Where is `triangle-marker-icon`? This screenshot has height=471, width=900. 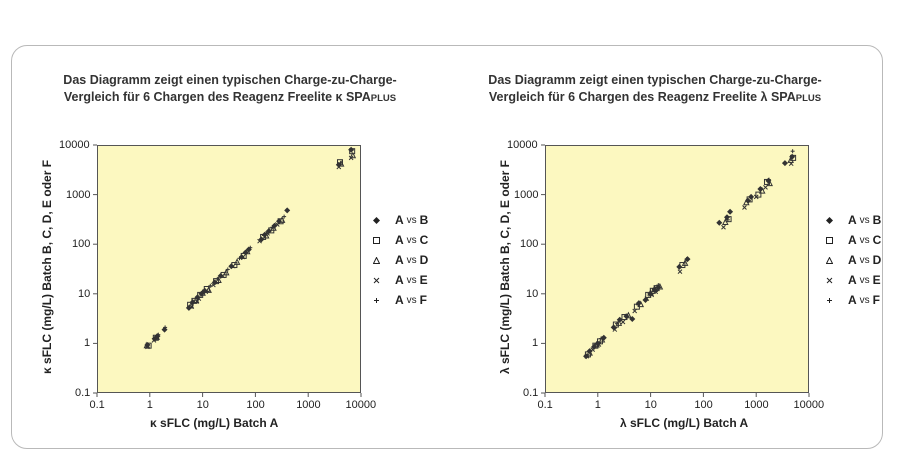
triangle-marker-icon is located at coordinates (383, 260).